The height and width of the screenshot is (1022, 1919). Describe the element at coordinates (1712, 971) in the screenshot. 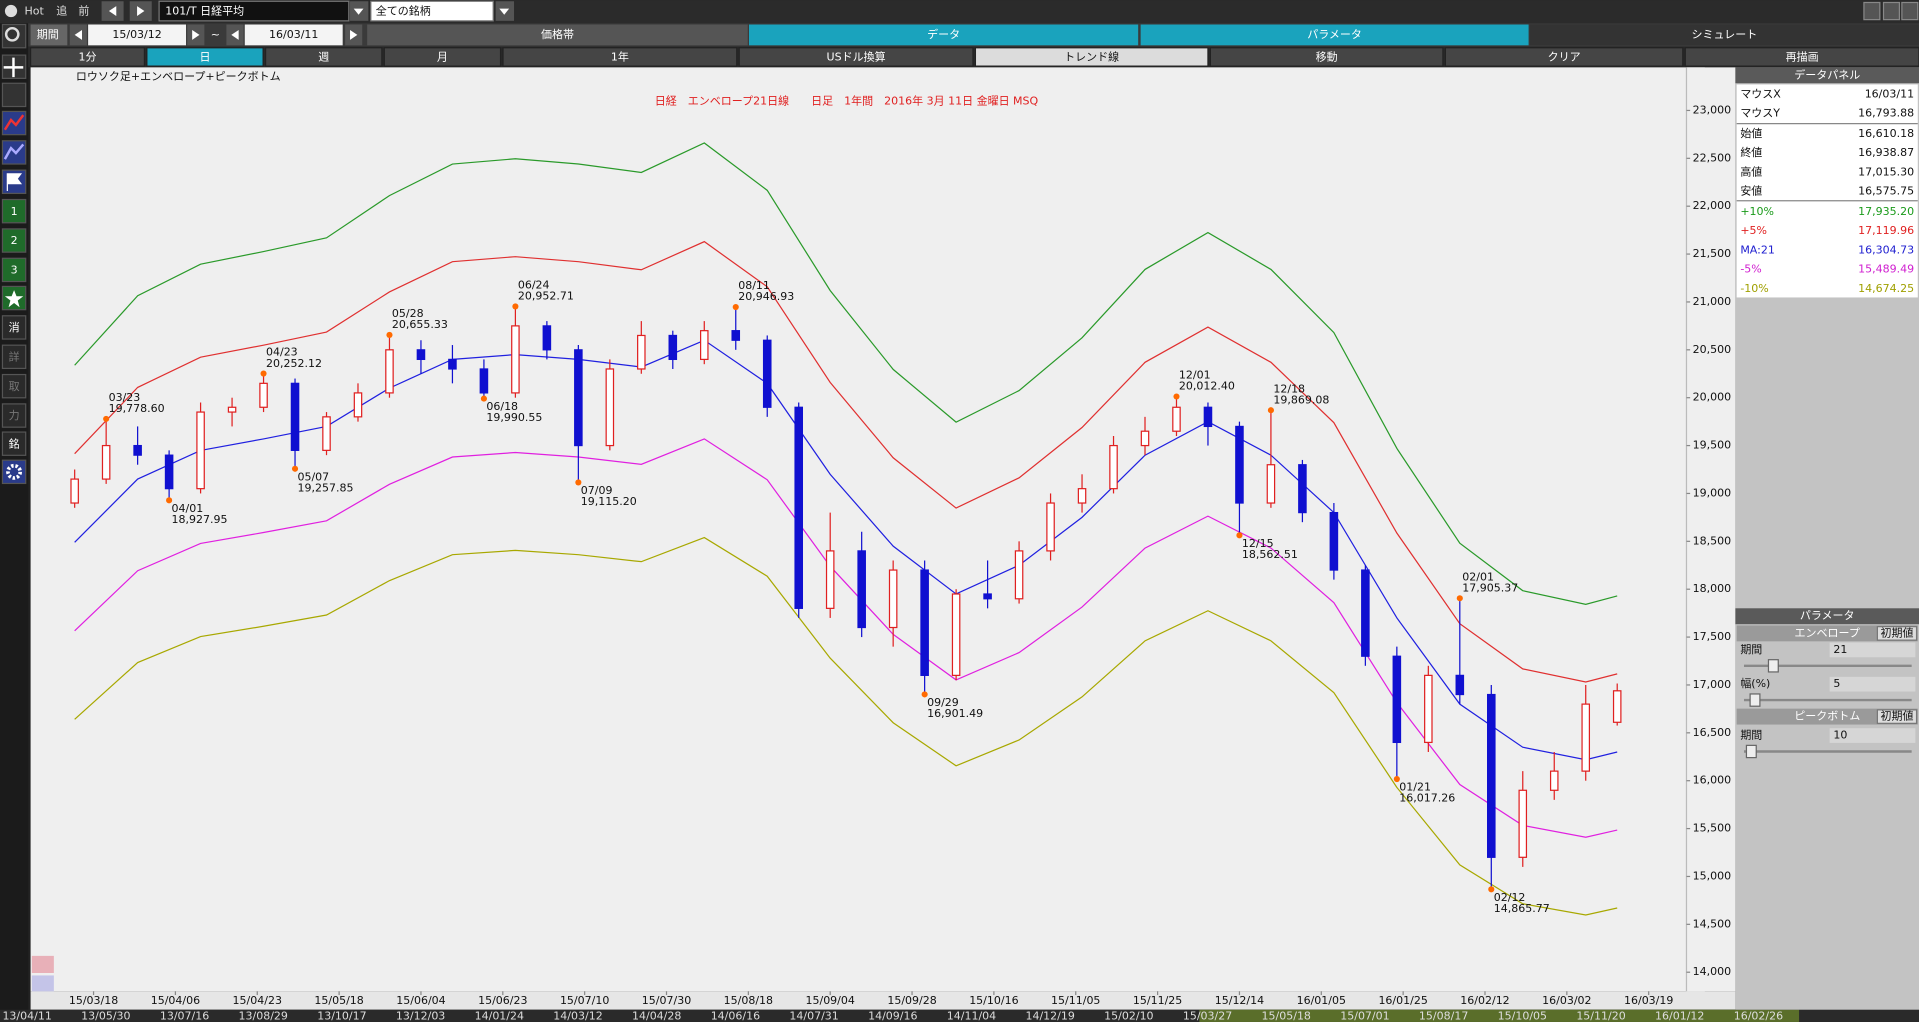

I see `y-tick-label: 14,000` at that location.